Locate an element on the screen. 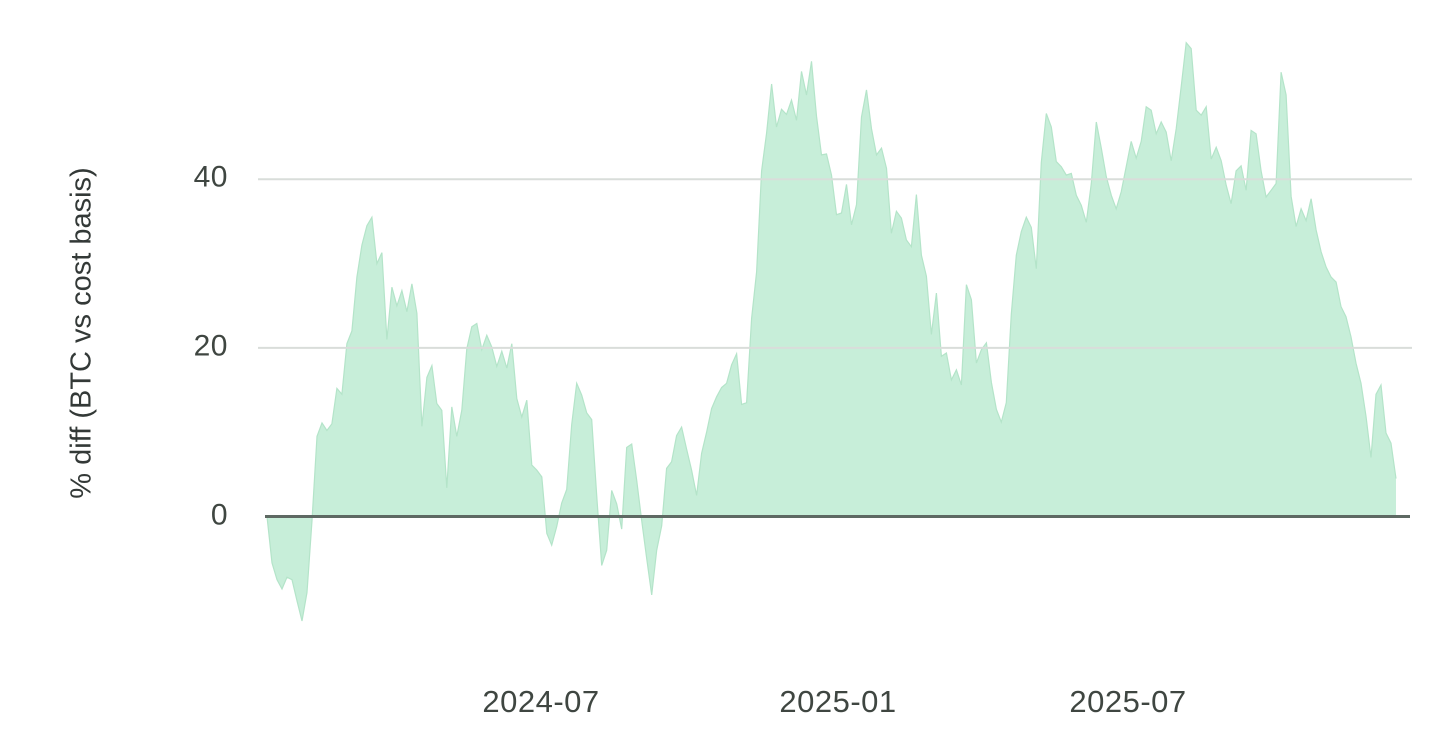 The image size is (1454, 744). y-tick-label-20: 20 is located at coordinates (210, 346).